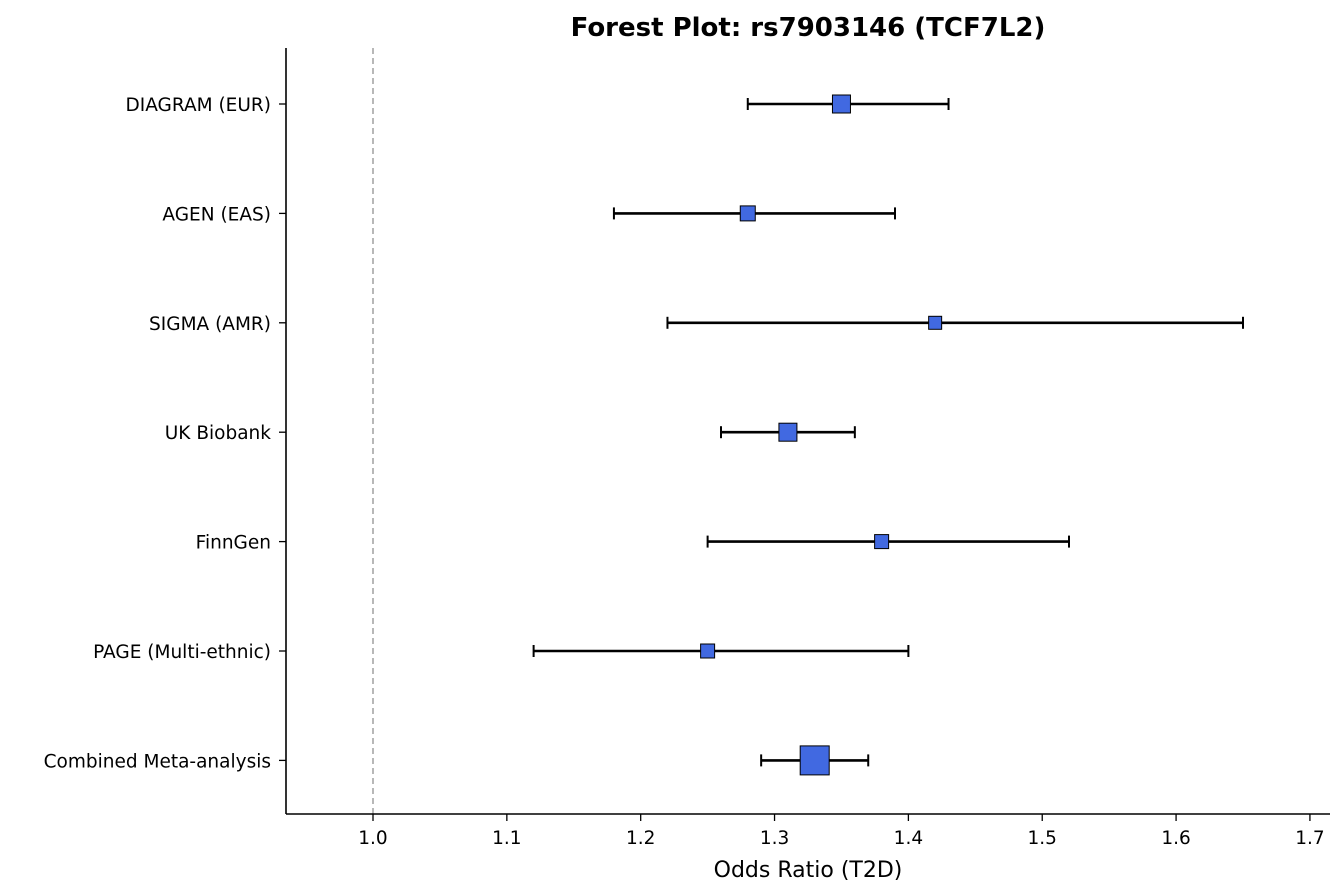 The image size is (1344, 896). I want to click on chart-title: Forest Plot: rs7903146 (TCF7L2), so click(808, 28).